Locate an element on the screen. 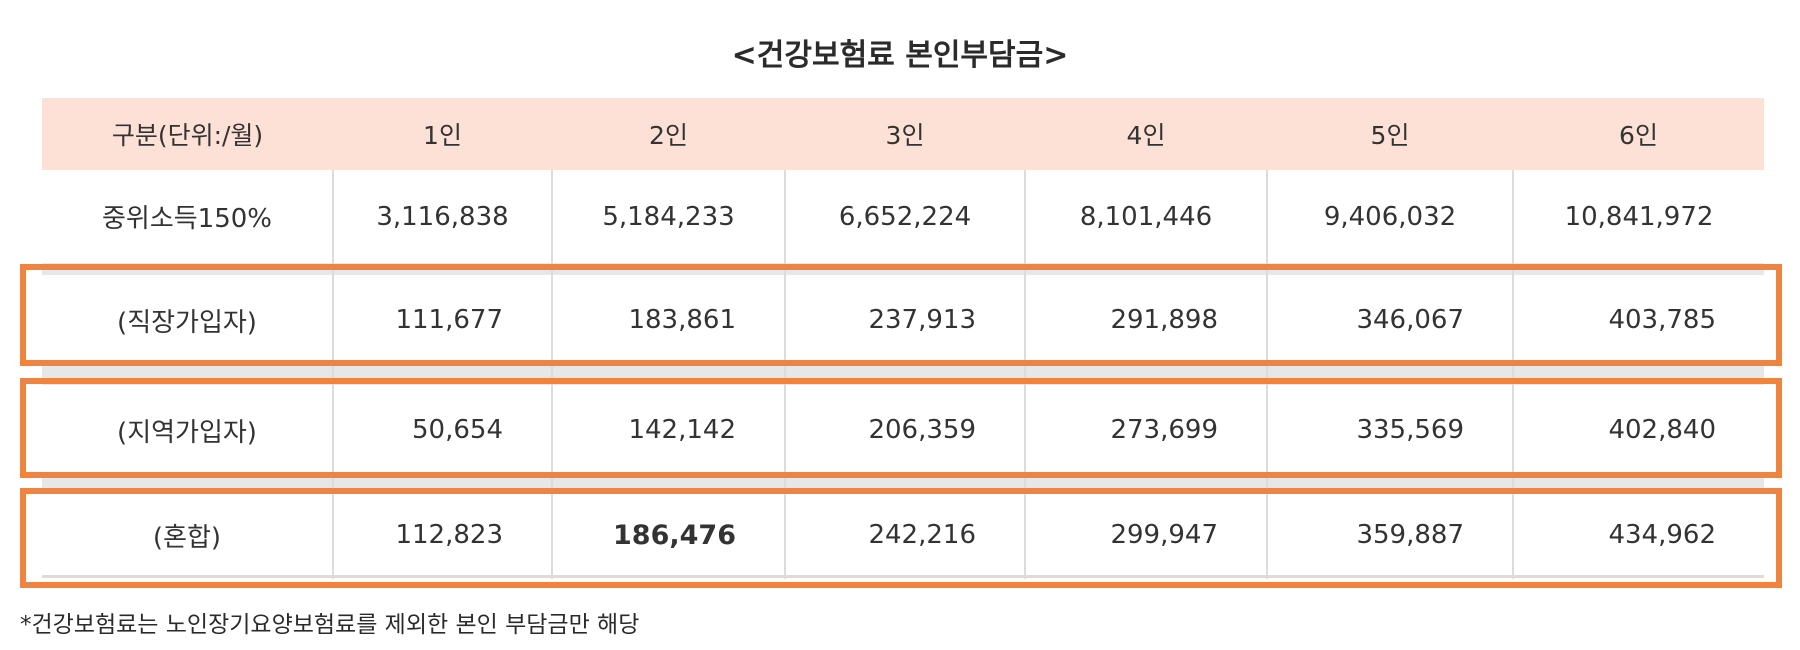  footnote: *건강보험료는 노인장기요양보험료를 제외한 본인 부담금만 해당 is located at coordinates (330, 625).